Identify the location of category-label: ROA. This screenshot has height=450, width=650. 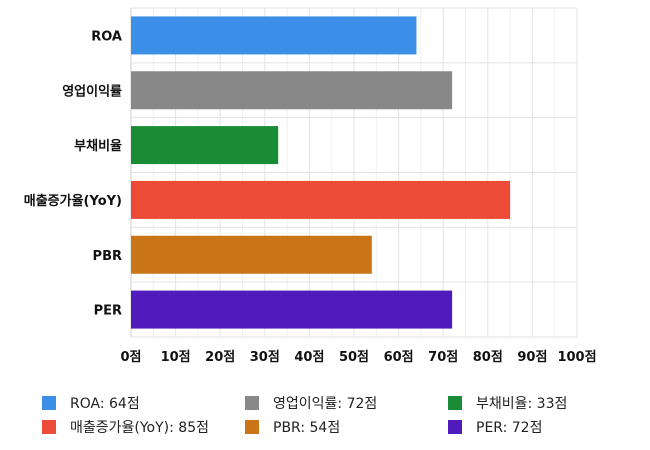
(106, 36).